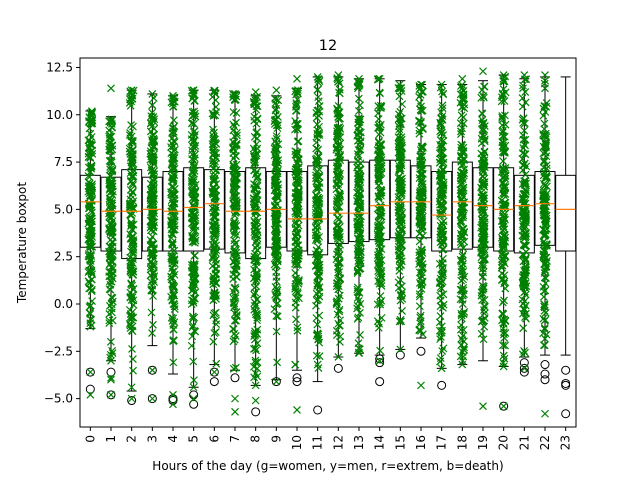  I want to click on y-tick-label: 0.0, so click(63, 304).